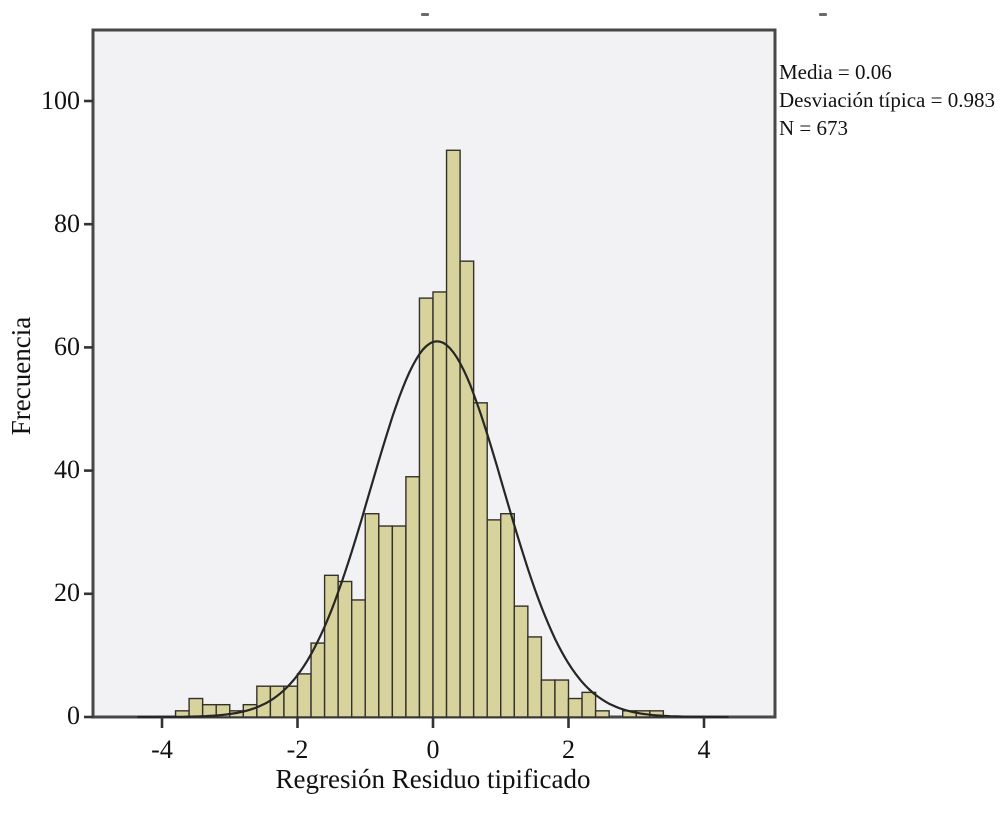 The image size is (1000, 830). Describe the element at coordinates (67, 469) in the screenshot. I see `y-tick-label-40: 40` at that location.